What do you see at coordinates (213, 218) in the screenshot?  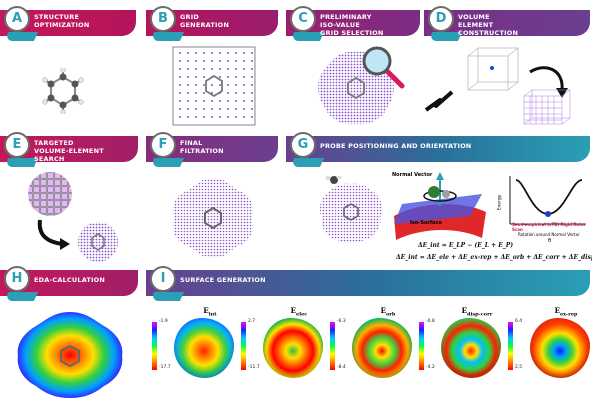 I see `filtered-surface` at bounding box center [213, 218].